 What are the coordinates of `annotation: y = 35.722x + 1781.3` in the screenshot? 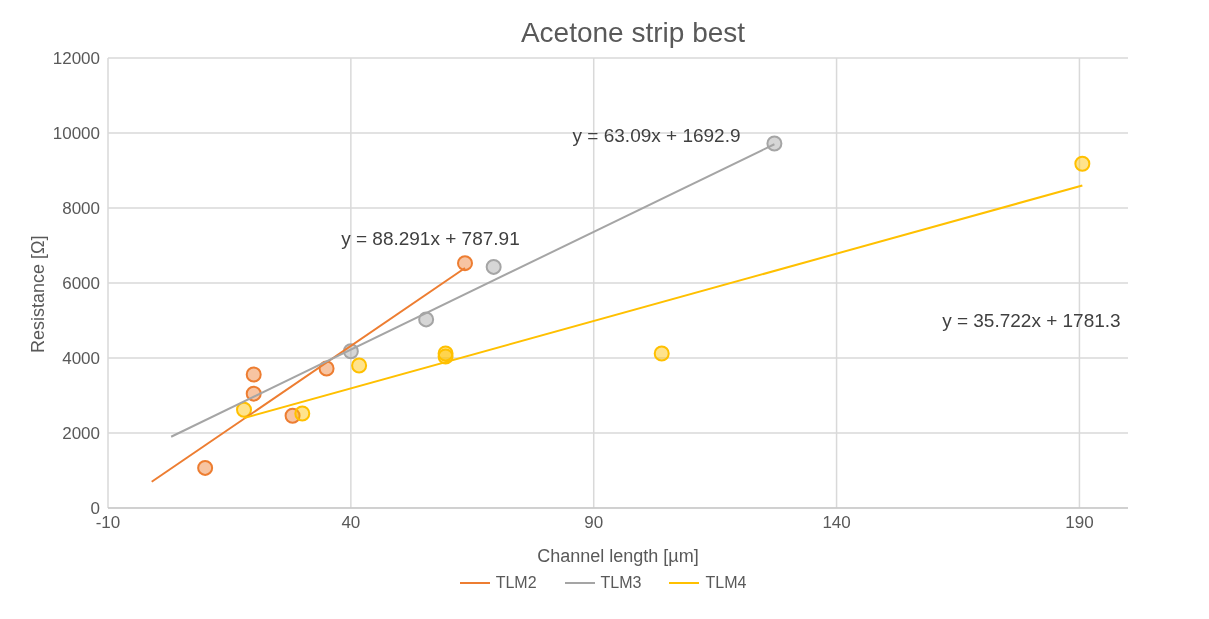 It's located at (1031, 321).